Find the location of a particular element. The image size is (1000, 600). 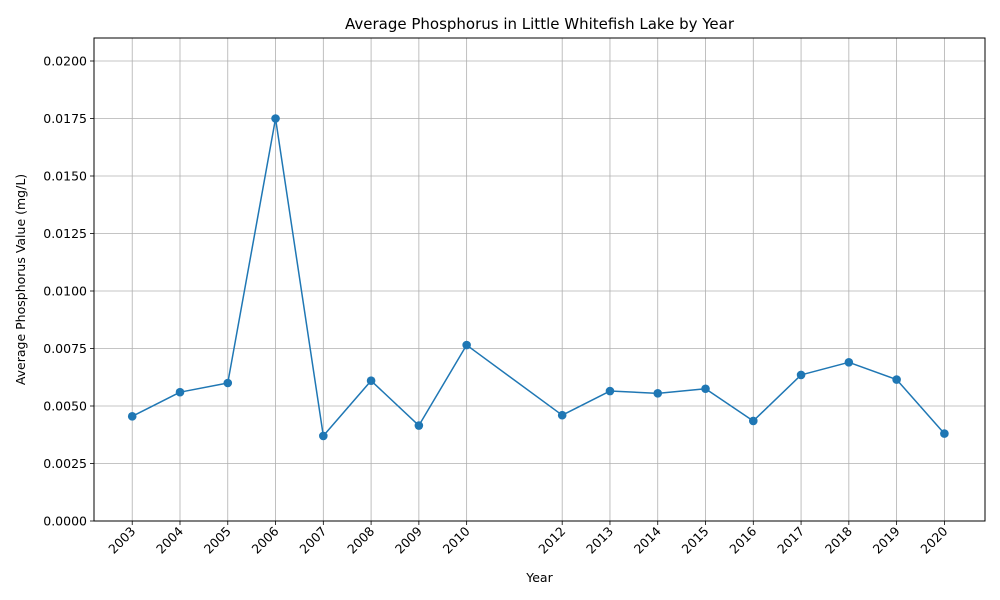

y-tick-label: 0.0175 is located at coordinates (65, 118).